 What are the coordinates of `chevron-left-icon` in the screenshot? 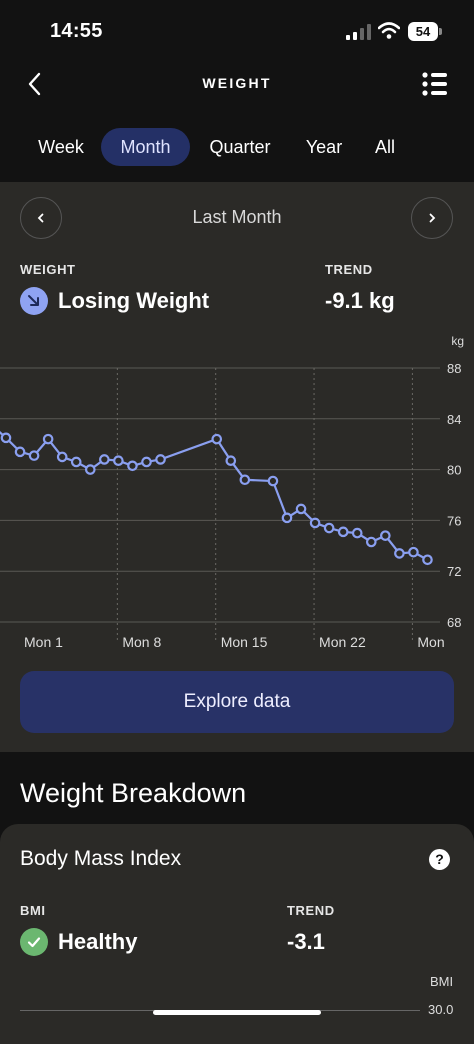 It's located at (36, 84).